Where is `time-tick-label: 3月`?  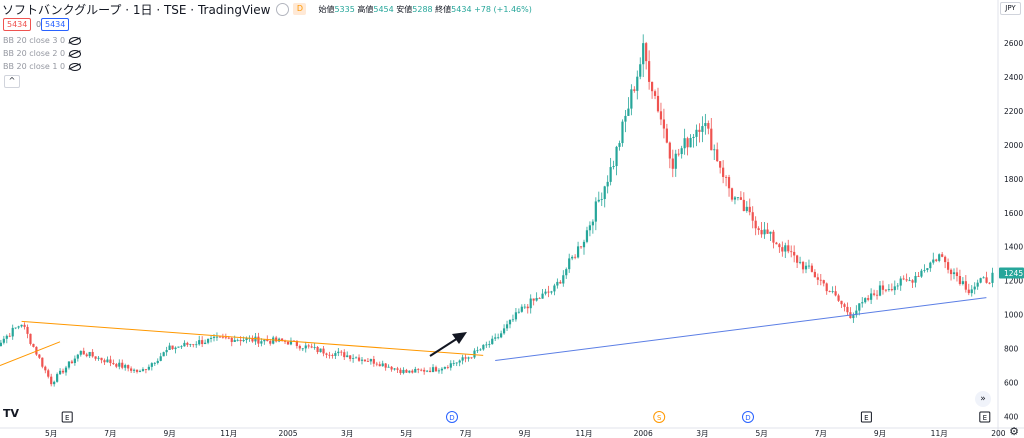 time-tick-label: 3月 is located at coordinates (702, 433).